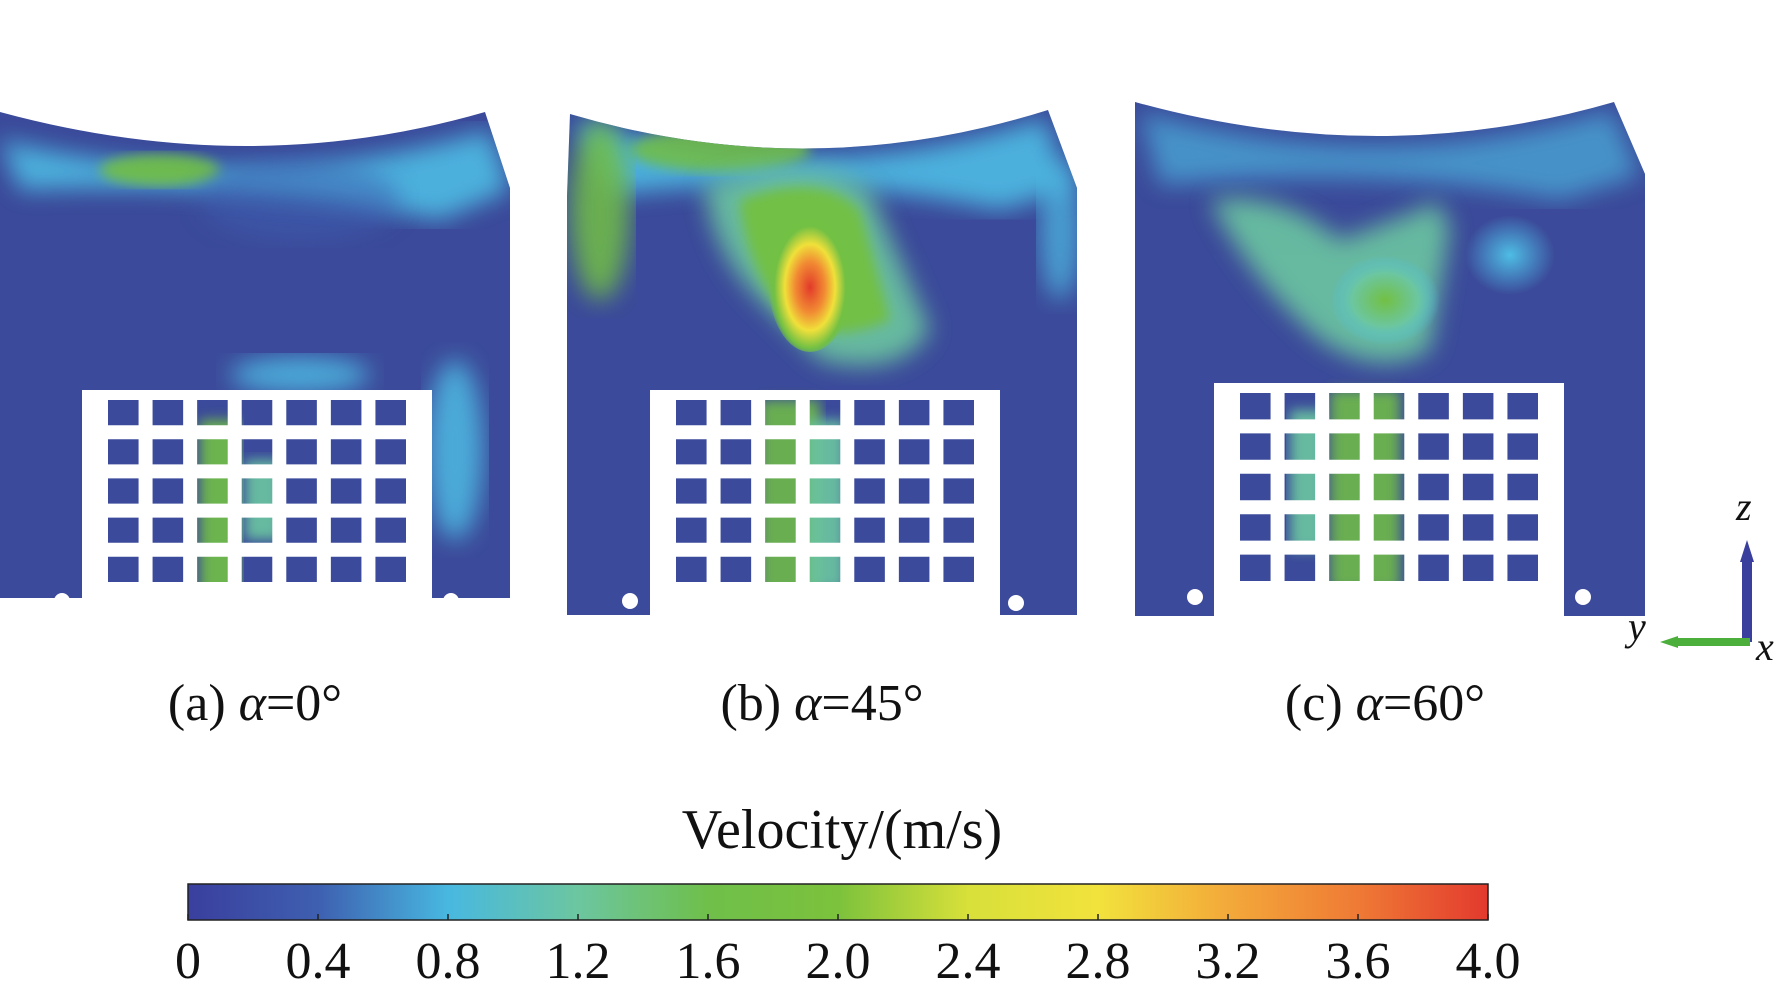 The image size is (1787, 1000). Describe the element at coordinates (255, 703) in the screenshot. I see `panel-a-caption: (a) α=0°` at that location.